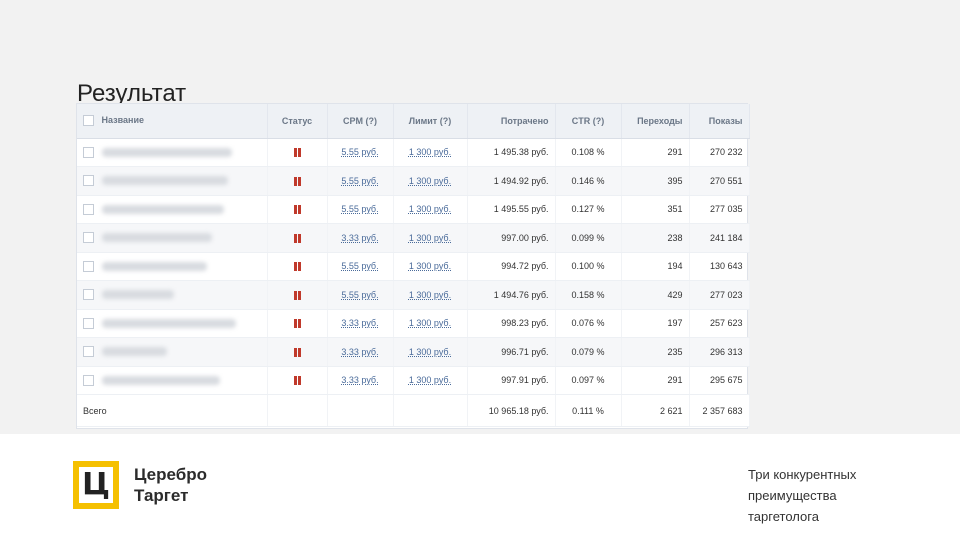 The image size is (960, 540). I want to click on spent-cell: 997.00 руб., so click(511, 238).